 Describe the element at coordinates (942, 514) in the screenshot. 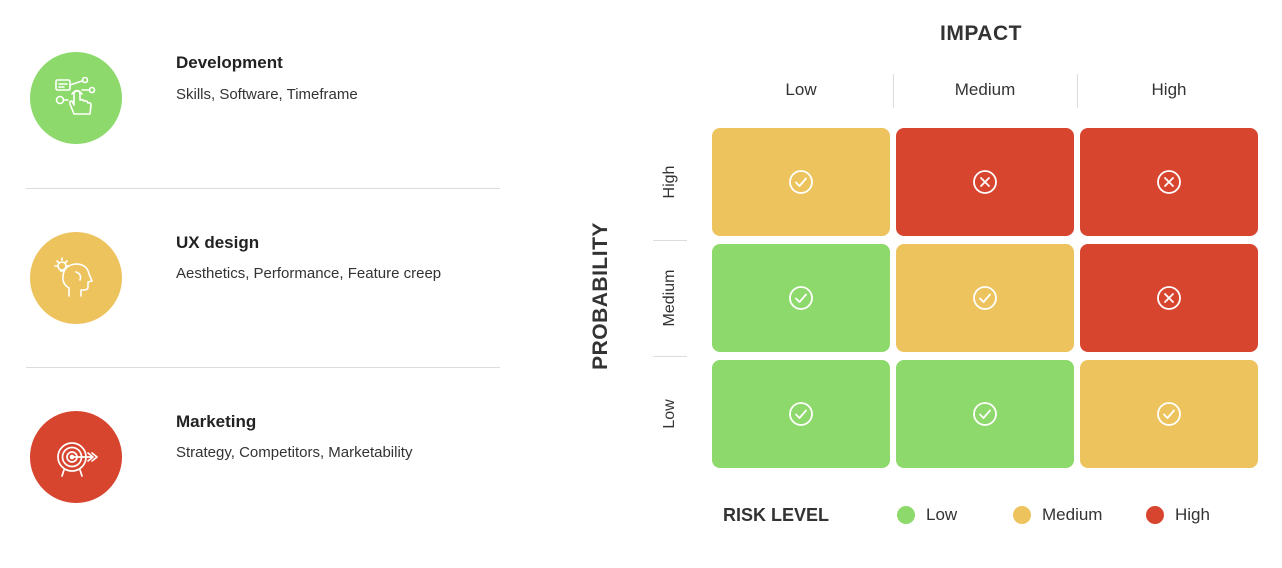

I see `legend-label: Low` at that location.